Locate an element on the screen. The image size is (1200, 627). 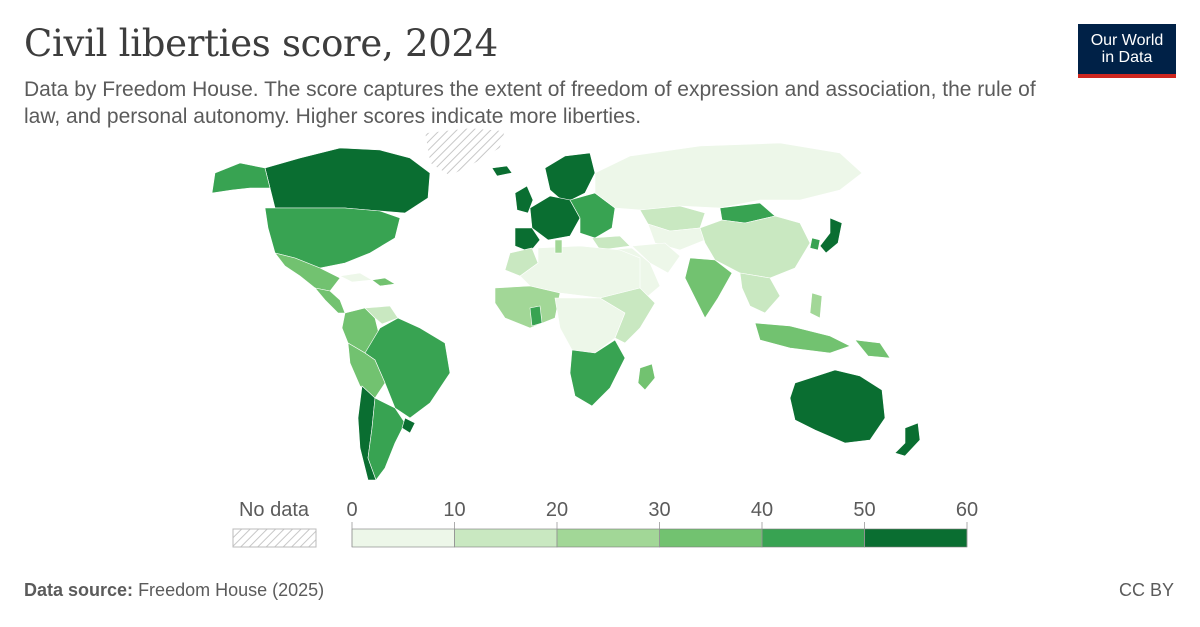
data-source: Data source: Freedom House (2025) is located at coordinates (174, 590).